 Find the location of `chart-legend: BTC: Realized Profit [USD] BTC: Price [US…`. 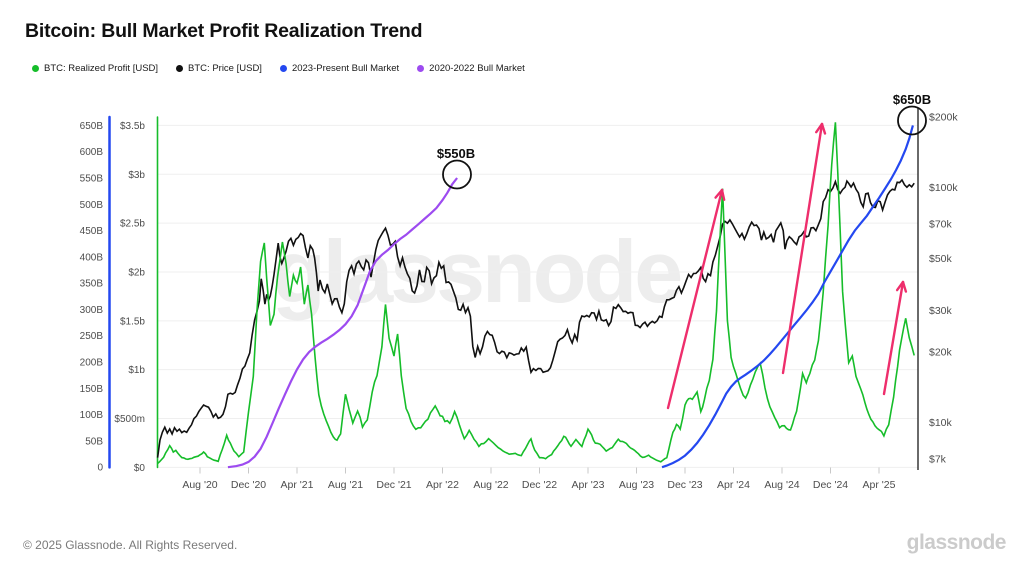

chart-legend: BTC: Realized Profit [USD] BTC: Price [US… is located at coordinates (278, 68).